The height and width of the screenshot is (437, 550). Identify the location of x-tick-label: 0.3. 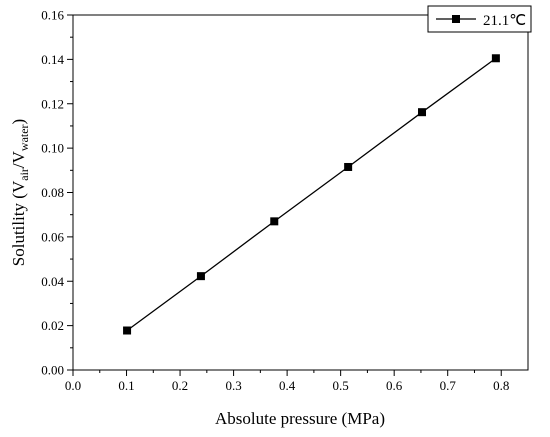
(233, 385).